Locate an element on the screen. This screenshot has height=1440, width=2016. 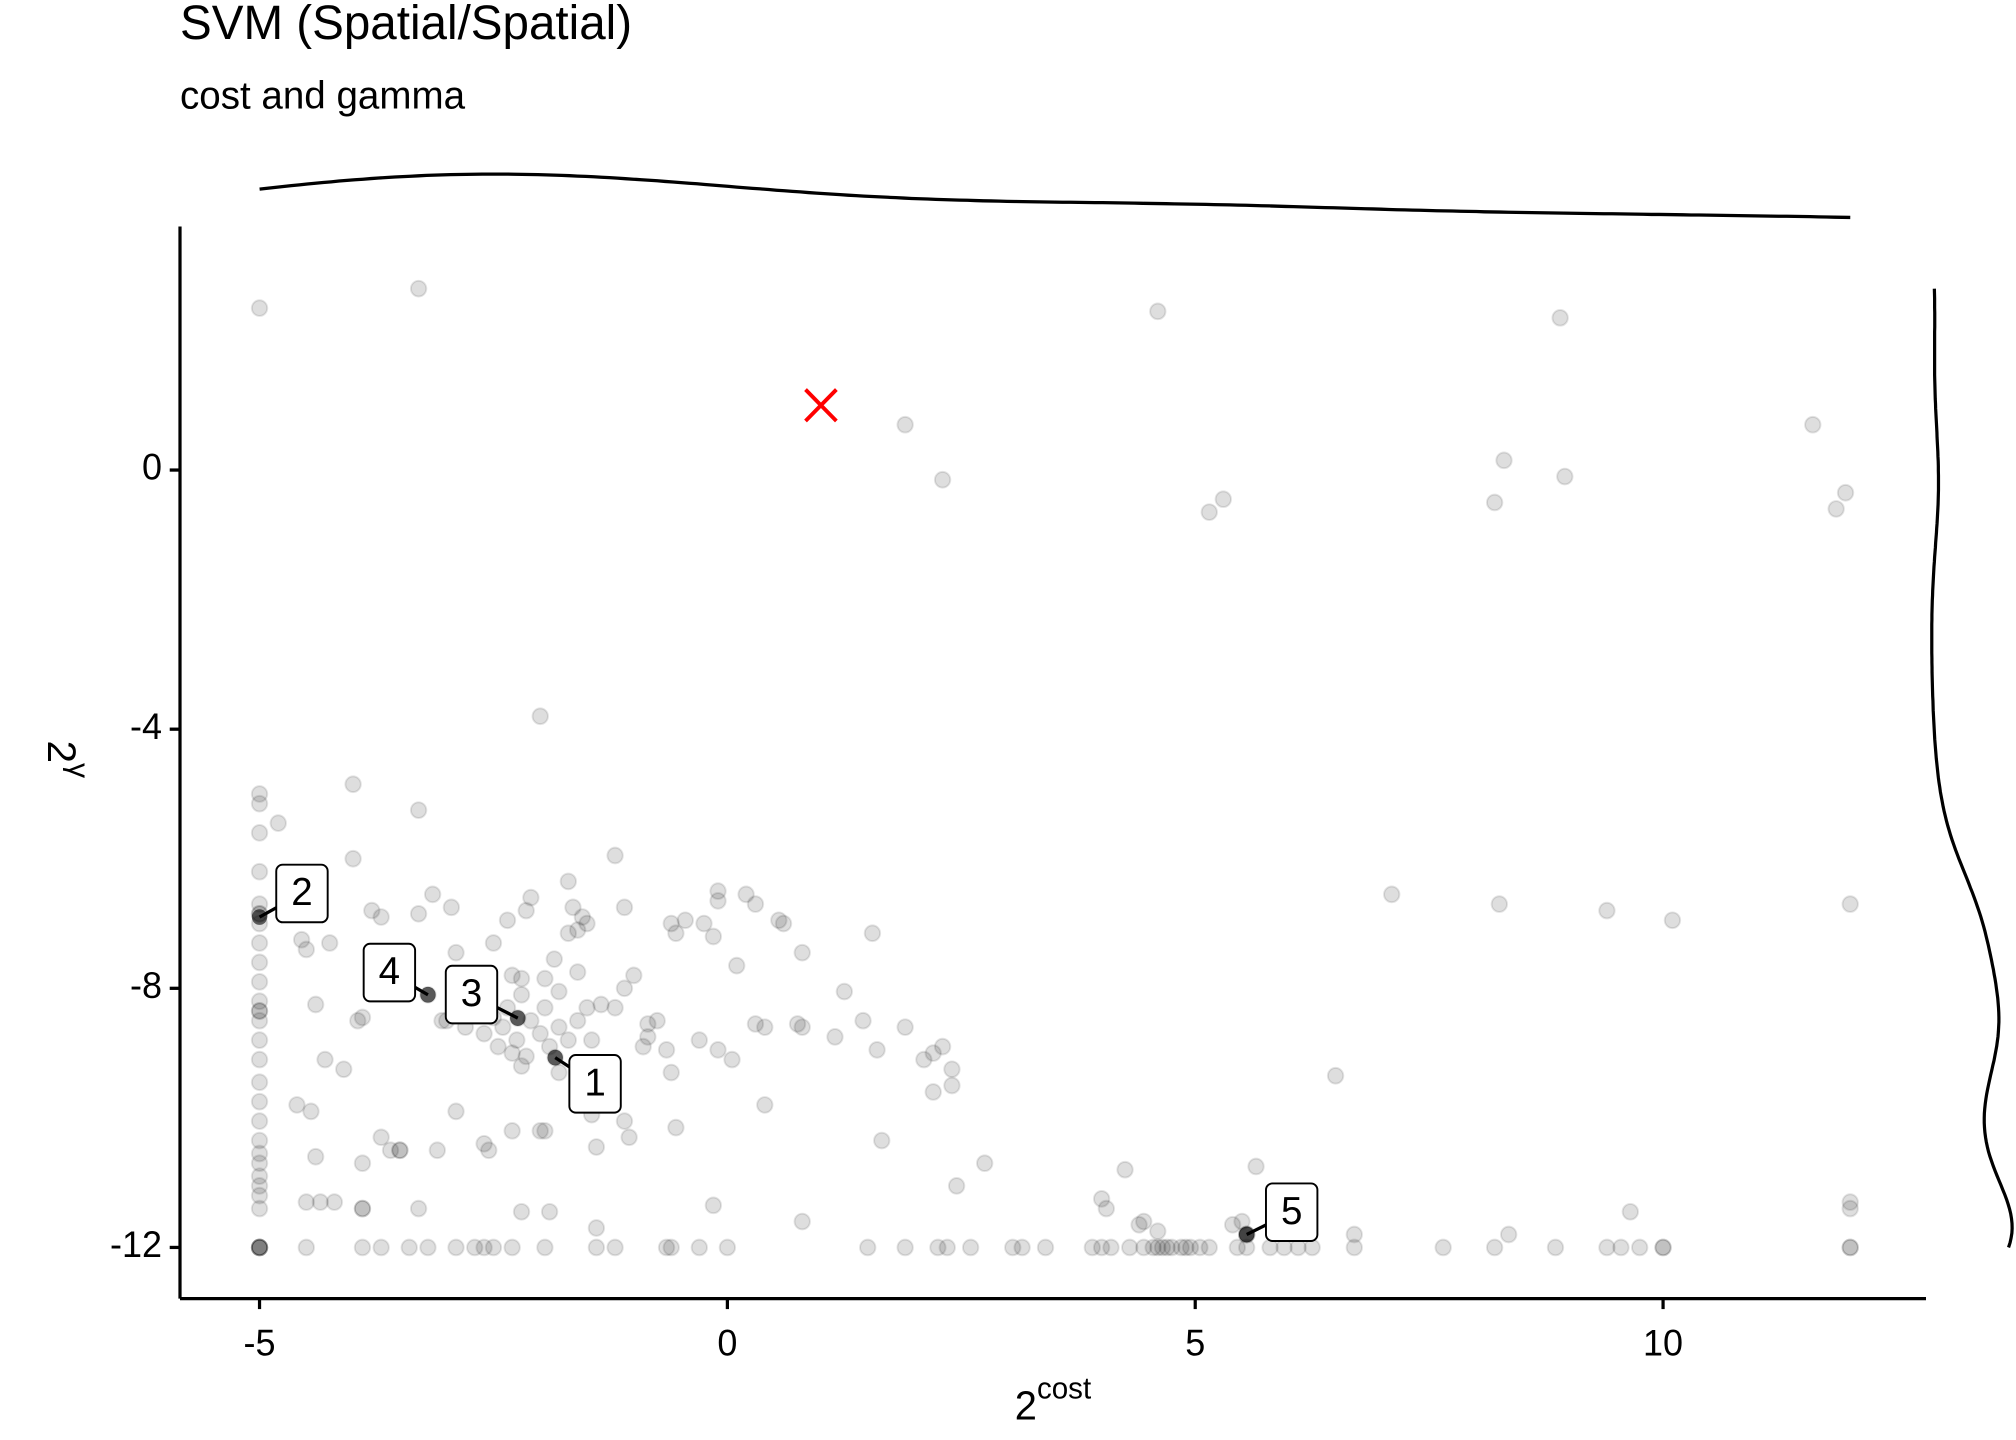
annotation-label: 1 is located at coordinates (594, 1082).